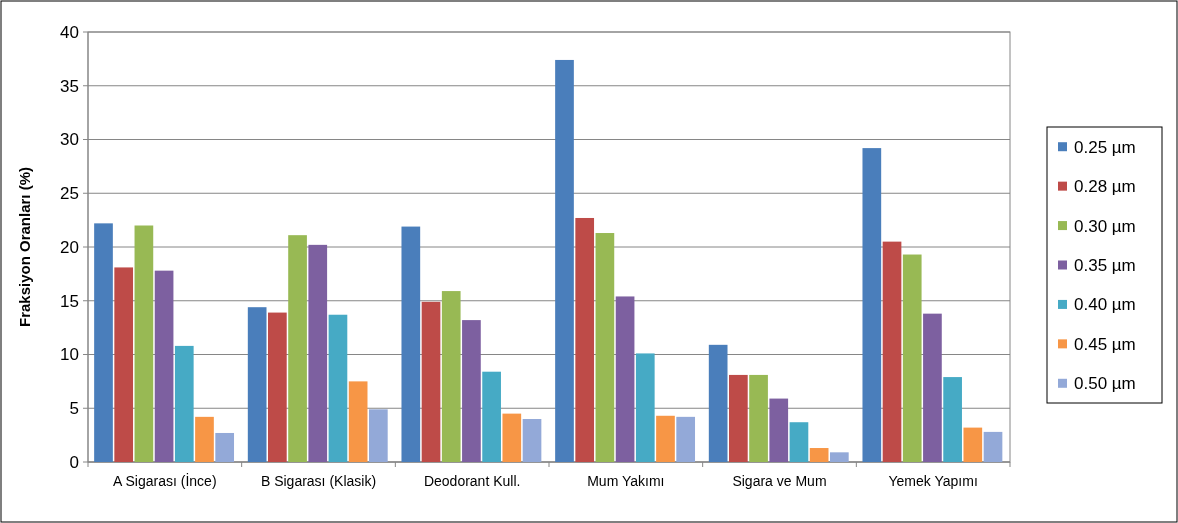 Image resolution: width=1178 pixels, height=523 pixels. I want to click on x-tick-label: A Sigarası (İnce), so click(165, 480).